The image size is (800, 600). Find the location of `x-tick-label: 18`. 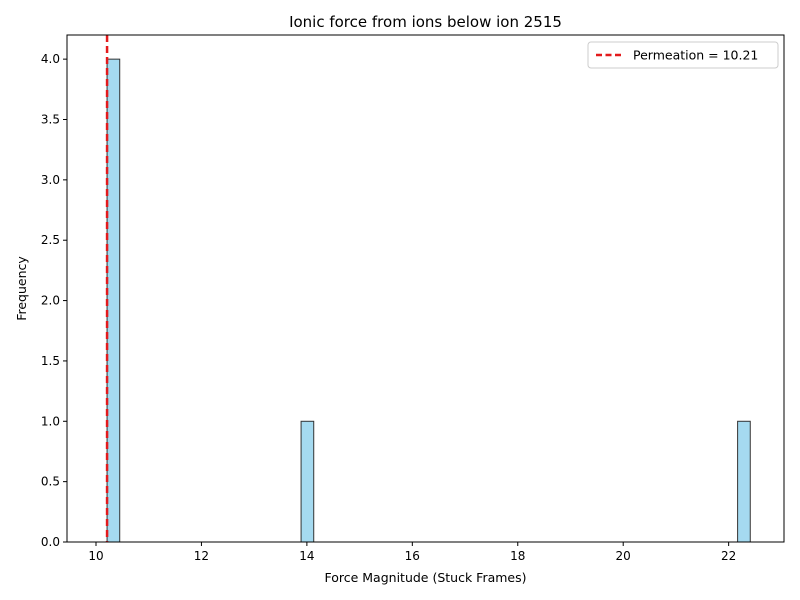

x-tick-label: 18 is located at coordinates (517, 556).